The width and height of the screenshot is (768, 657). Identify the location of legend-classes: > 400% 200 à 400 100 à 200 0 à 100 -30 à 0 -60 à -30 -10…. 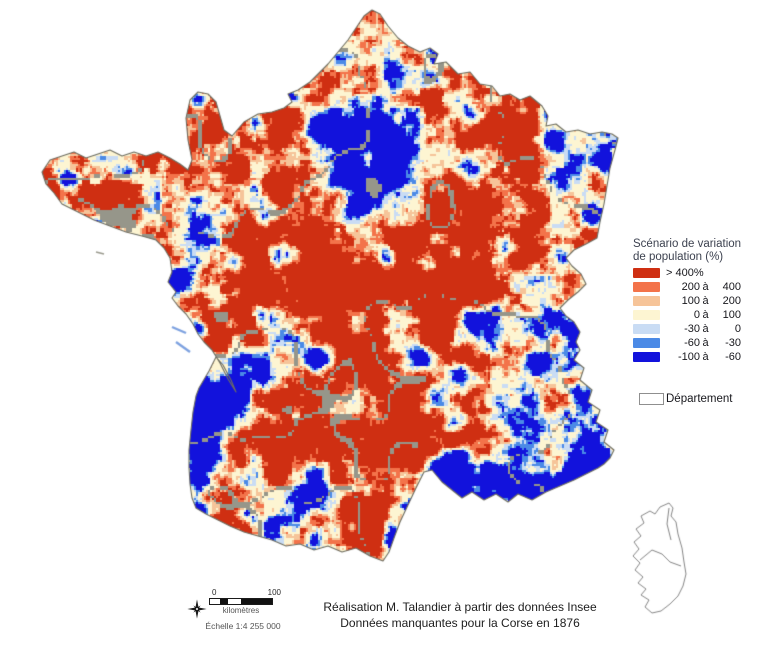
(687, 315).